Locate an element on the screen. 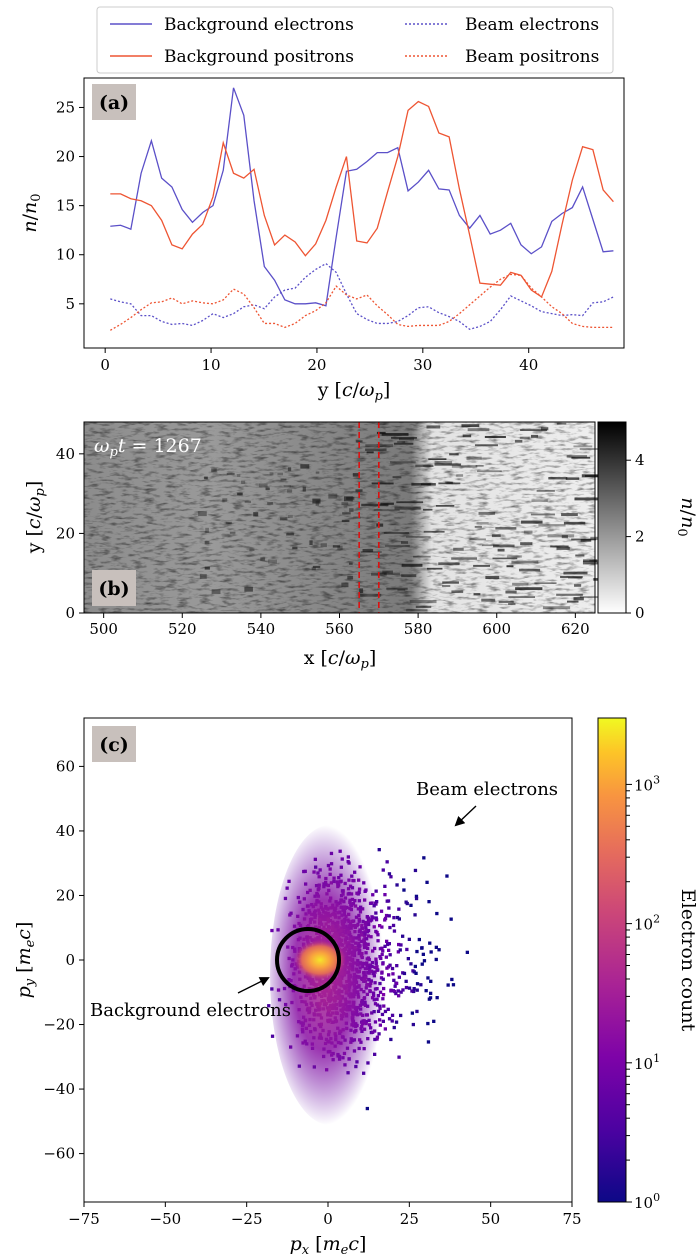 The width and height of the screenshot is (696, 1260). panel-c-colorbar-label: Electron count is located at coordinates (686, 960).